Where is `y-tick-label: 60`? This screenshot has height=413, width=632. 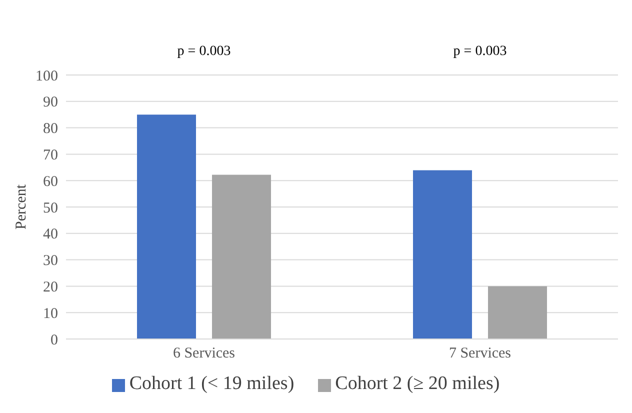
y-tick-label: 60 is located at coordinates (50, 182).